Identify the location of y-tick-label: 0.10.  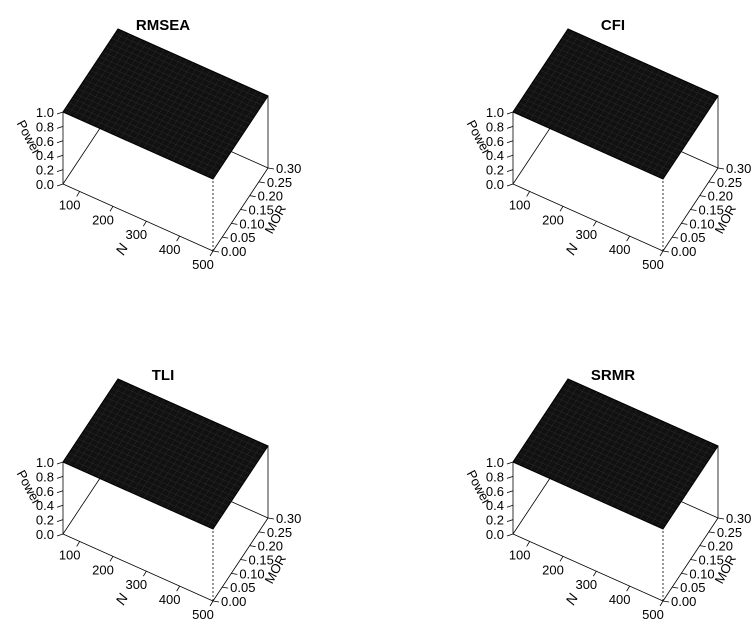
(251, 223).